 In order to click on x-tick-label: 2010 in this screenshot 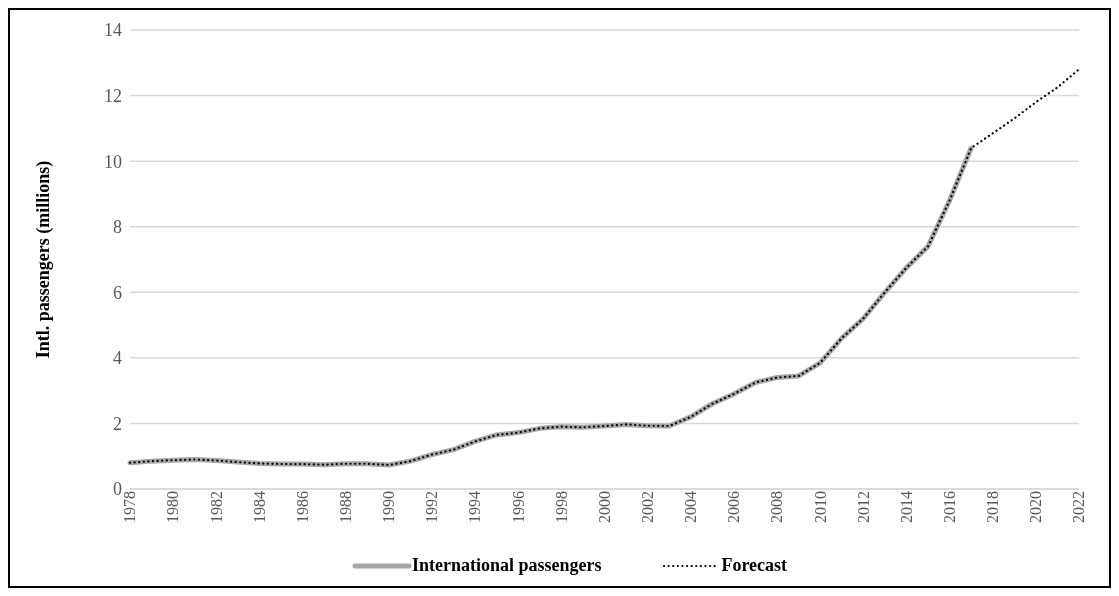, I will do `click(820, 507)`.